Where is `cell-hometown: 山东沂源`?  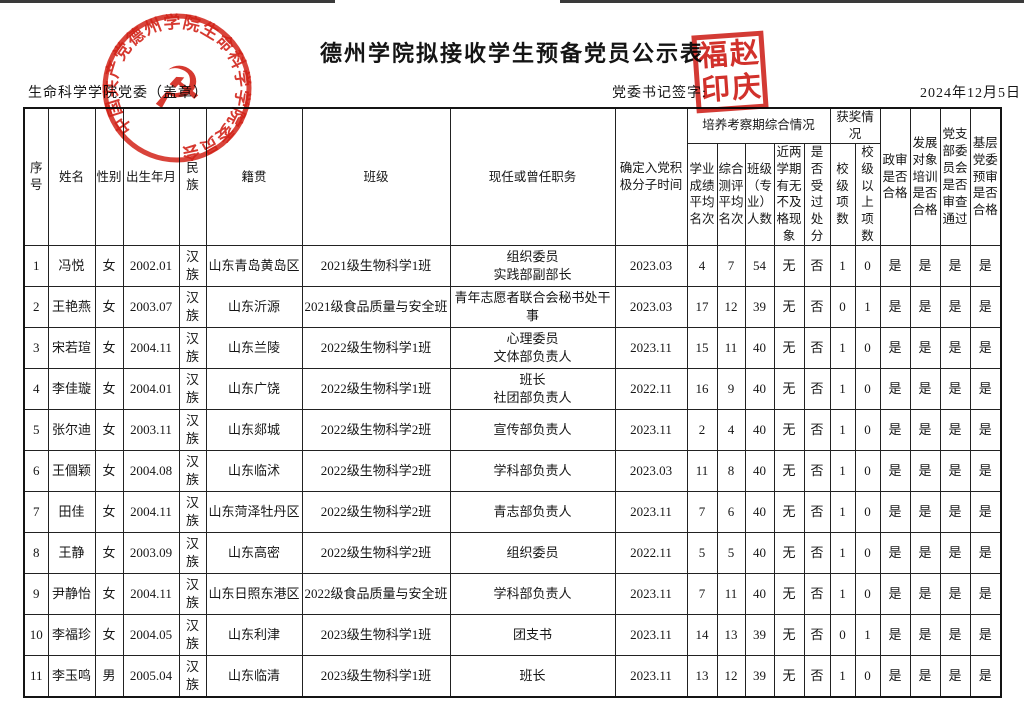
cell-hometown: 山东沂源 is located at coordinates (254, 307).